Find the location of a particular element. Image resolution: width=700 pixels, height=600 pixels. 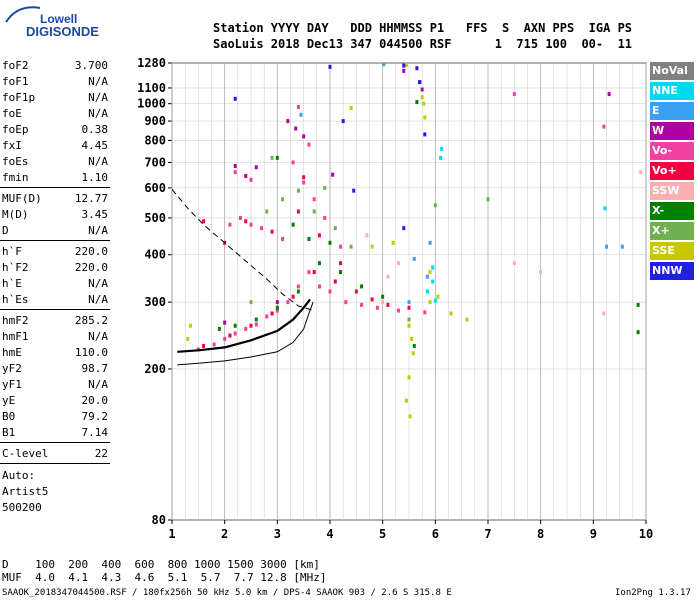

logo-digisonde: DIGISONDE is located at coordinates (62, 31).